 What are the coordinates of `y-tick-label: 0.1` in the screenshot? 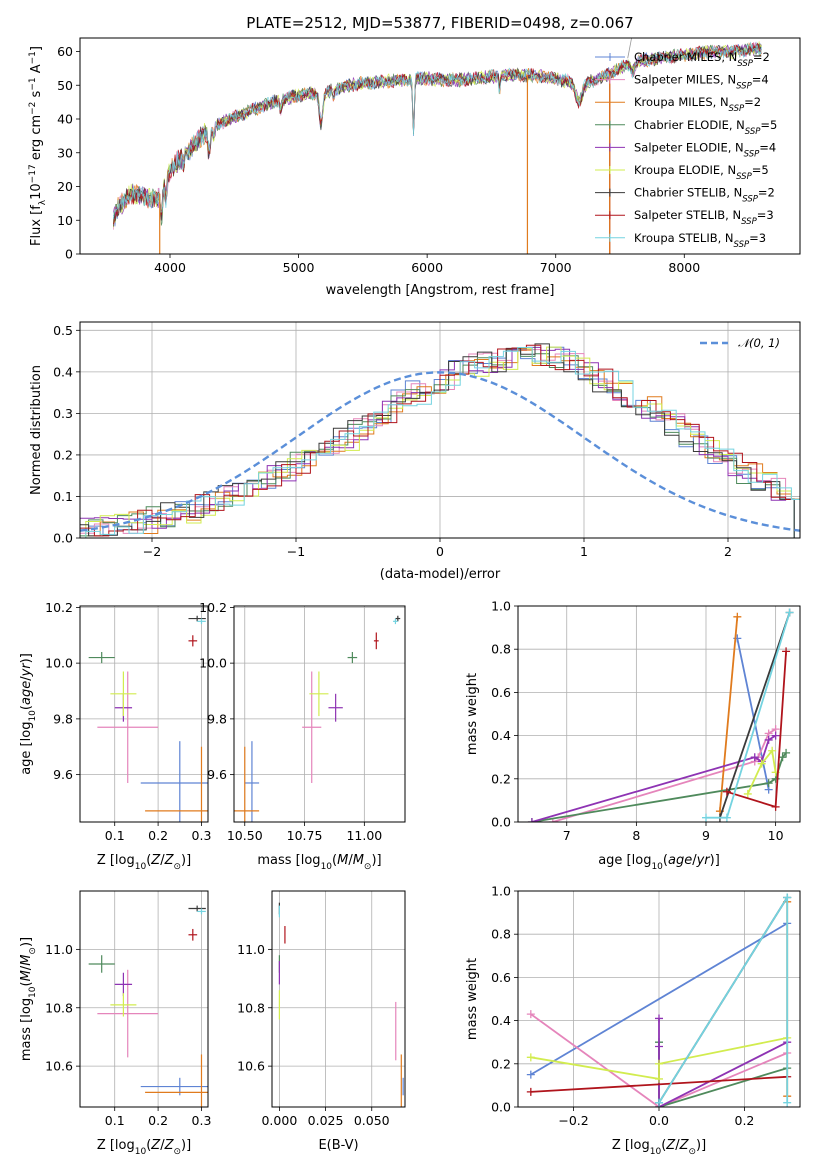 It's located at (63, 496).